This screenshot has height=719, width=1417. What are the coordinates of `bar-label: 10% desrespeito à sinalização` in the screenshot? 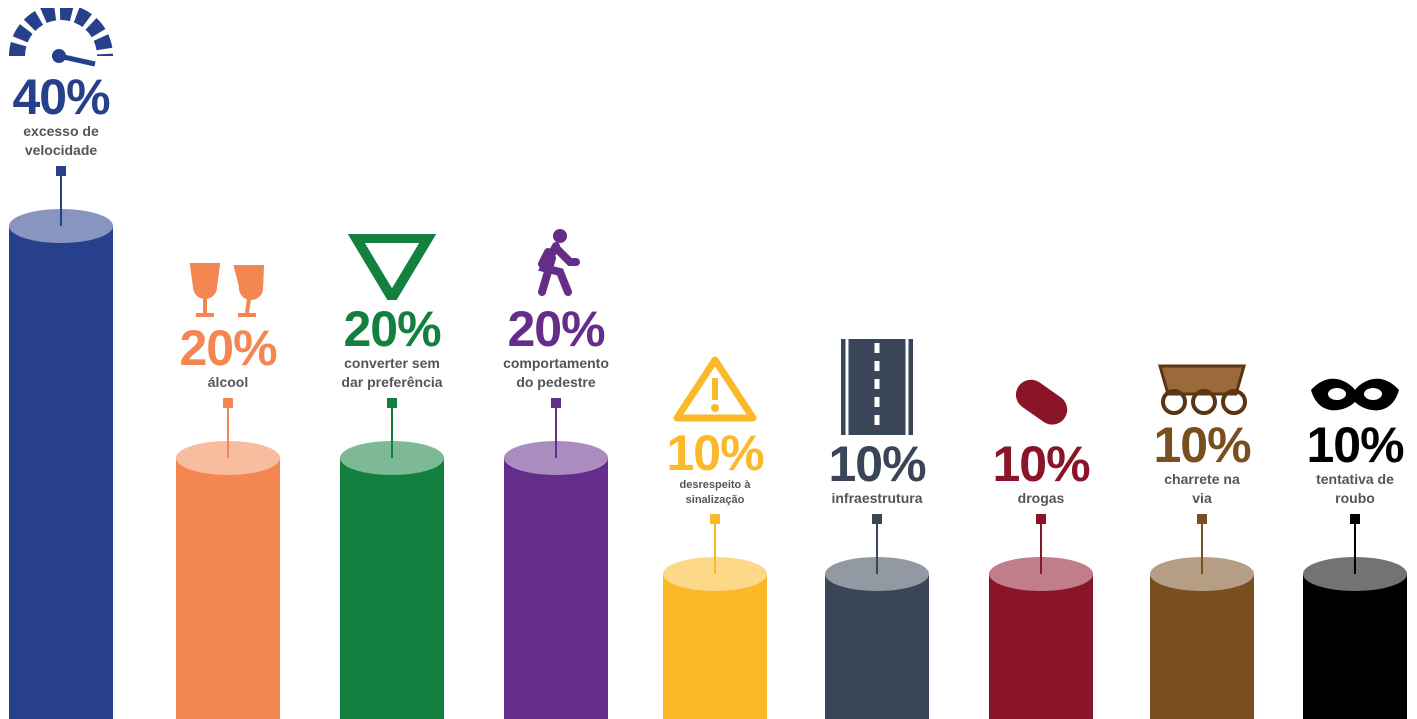 It's located at (715, 431).